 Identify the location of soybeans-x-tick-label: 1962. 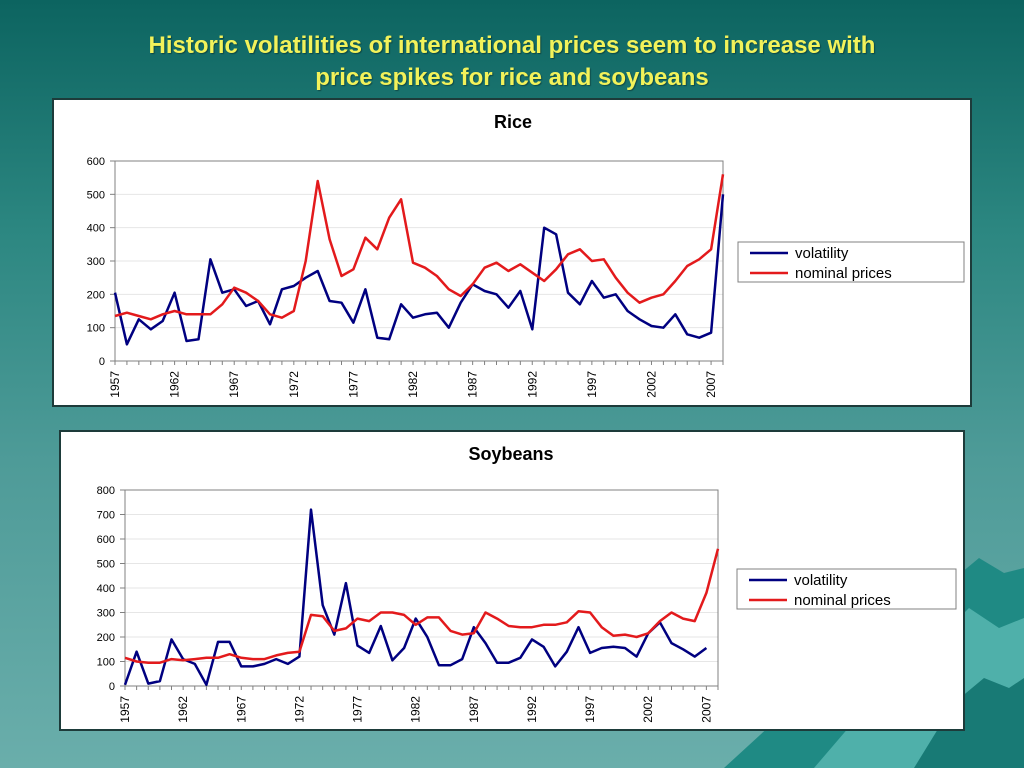
(183, 709).